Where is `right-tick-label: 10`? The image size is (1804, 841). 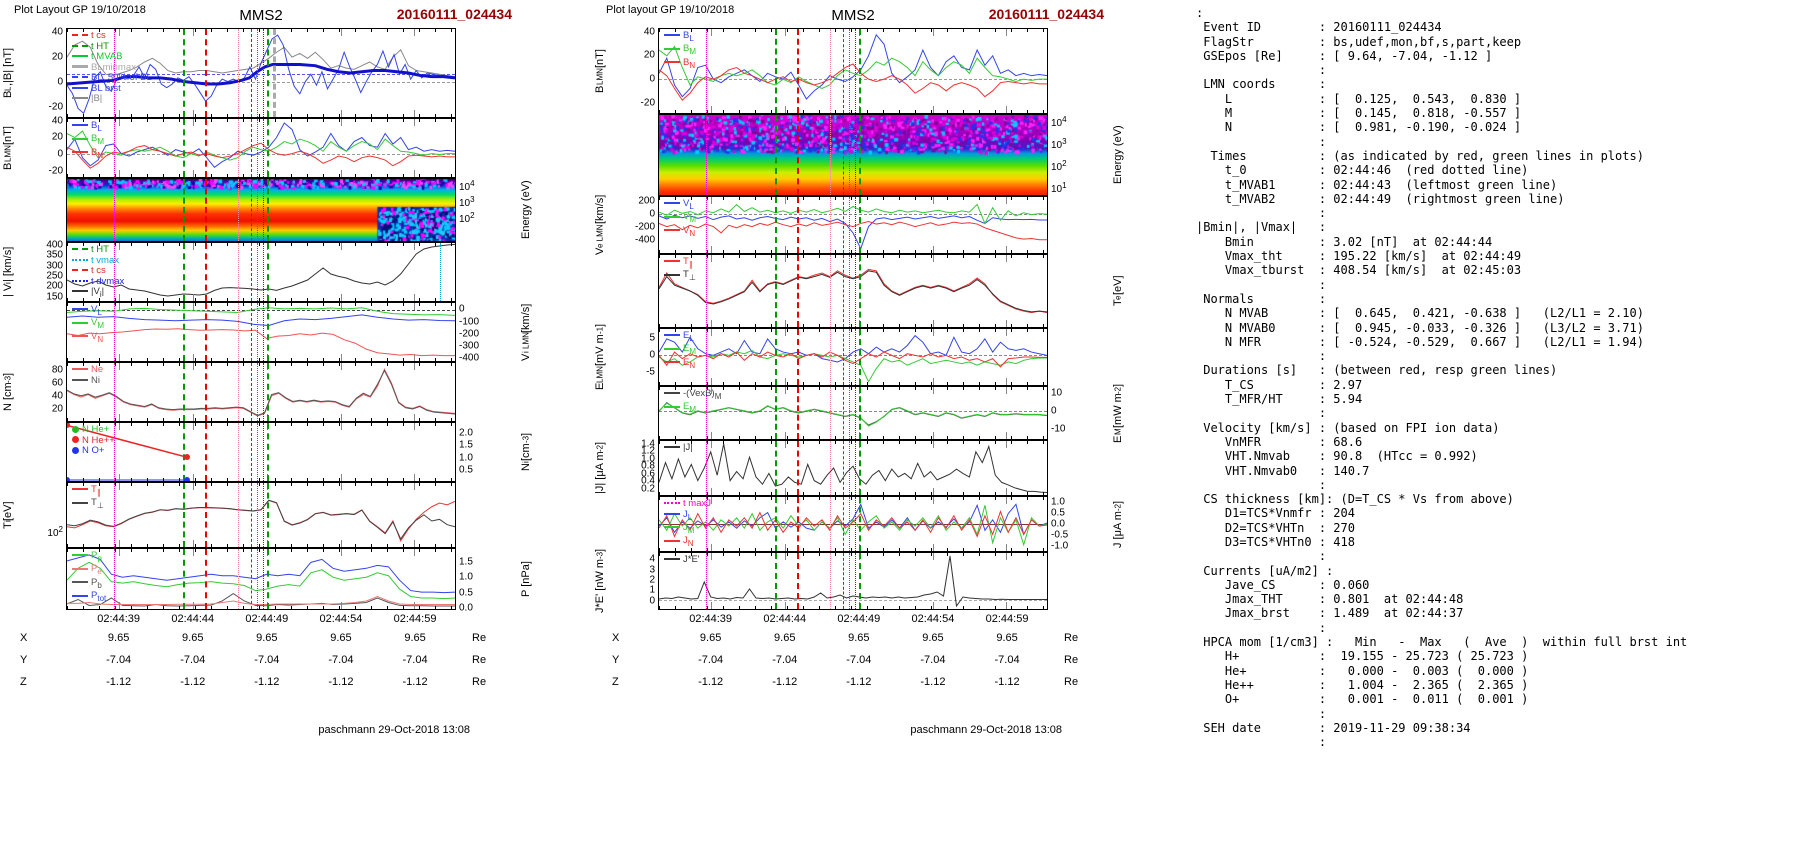 right-tick-label: 10 is located at coordinates (1057, 393).